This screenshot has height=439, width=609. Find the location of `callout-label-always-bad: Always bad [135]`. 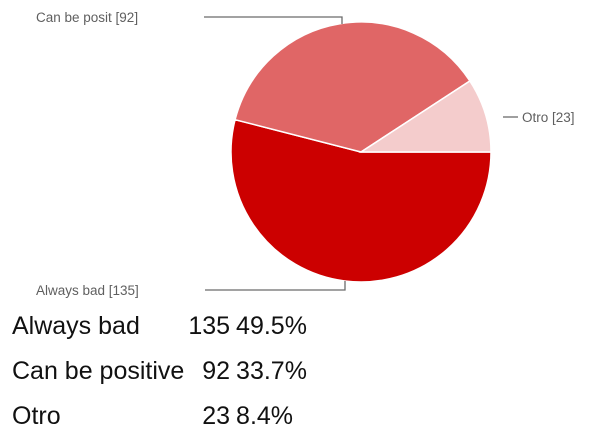

callout-label-always-bad: Always bad [135] is located at coordinates (87, 290).